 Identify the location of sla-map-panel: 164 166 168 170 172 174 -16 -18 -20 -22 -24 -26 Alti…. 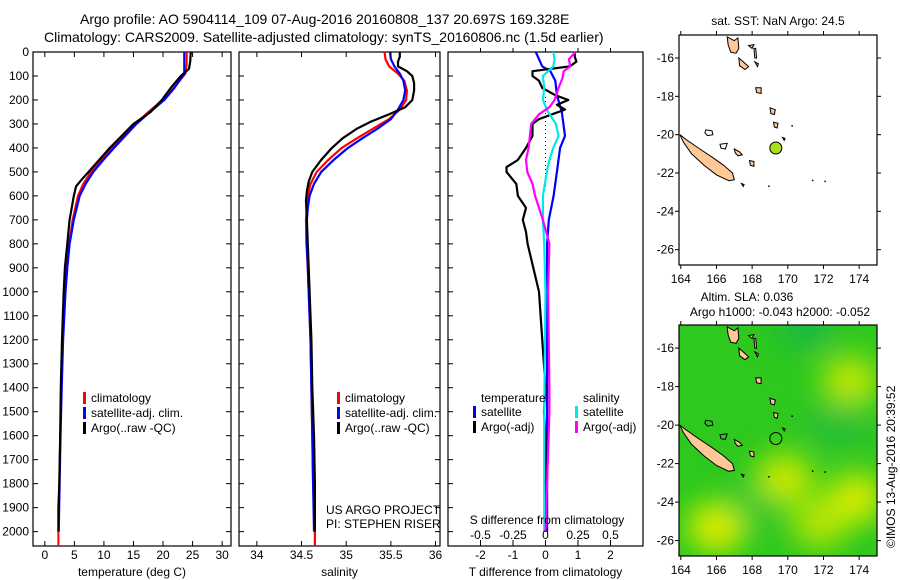
(769, 433).